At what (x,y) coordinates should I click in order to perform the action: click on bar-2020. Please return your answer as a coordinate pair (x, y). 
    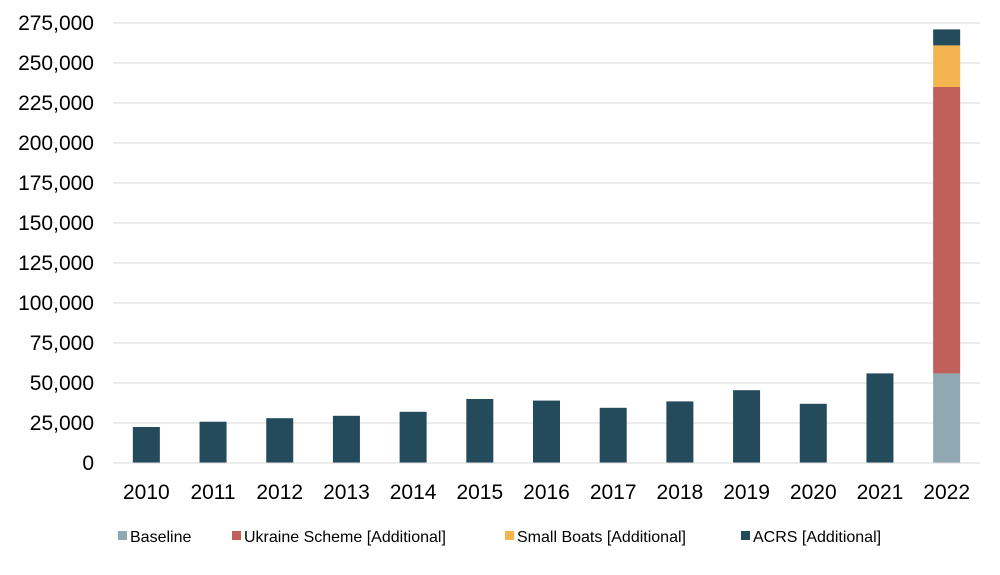
    Looking at the image, I should click on (813, 433).